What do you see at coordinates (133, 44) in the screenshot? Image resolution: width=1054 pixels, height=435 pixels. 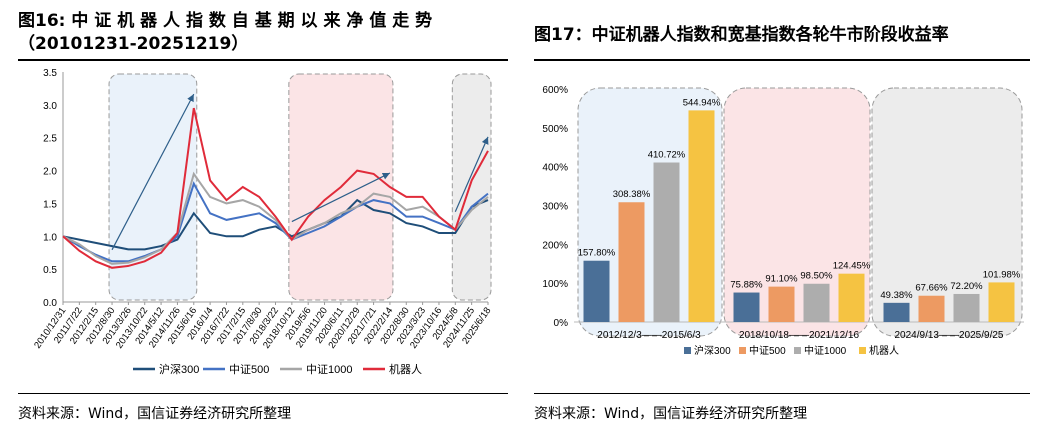 I see `left-chart-title-line2: （20101231-20251219）` at bounding box center [133, 44].